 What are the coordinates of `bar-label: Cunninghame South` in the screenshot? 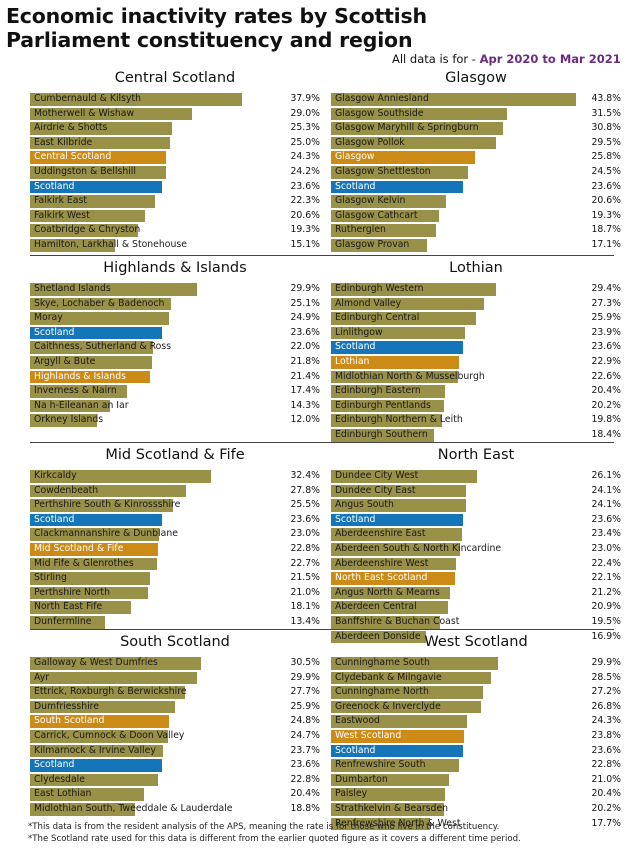 It's located at (382, 662).